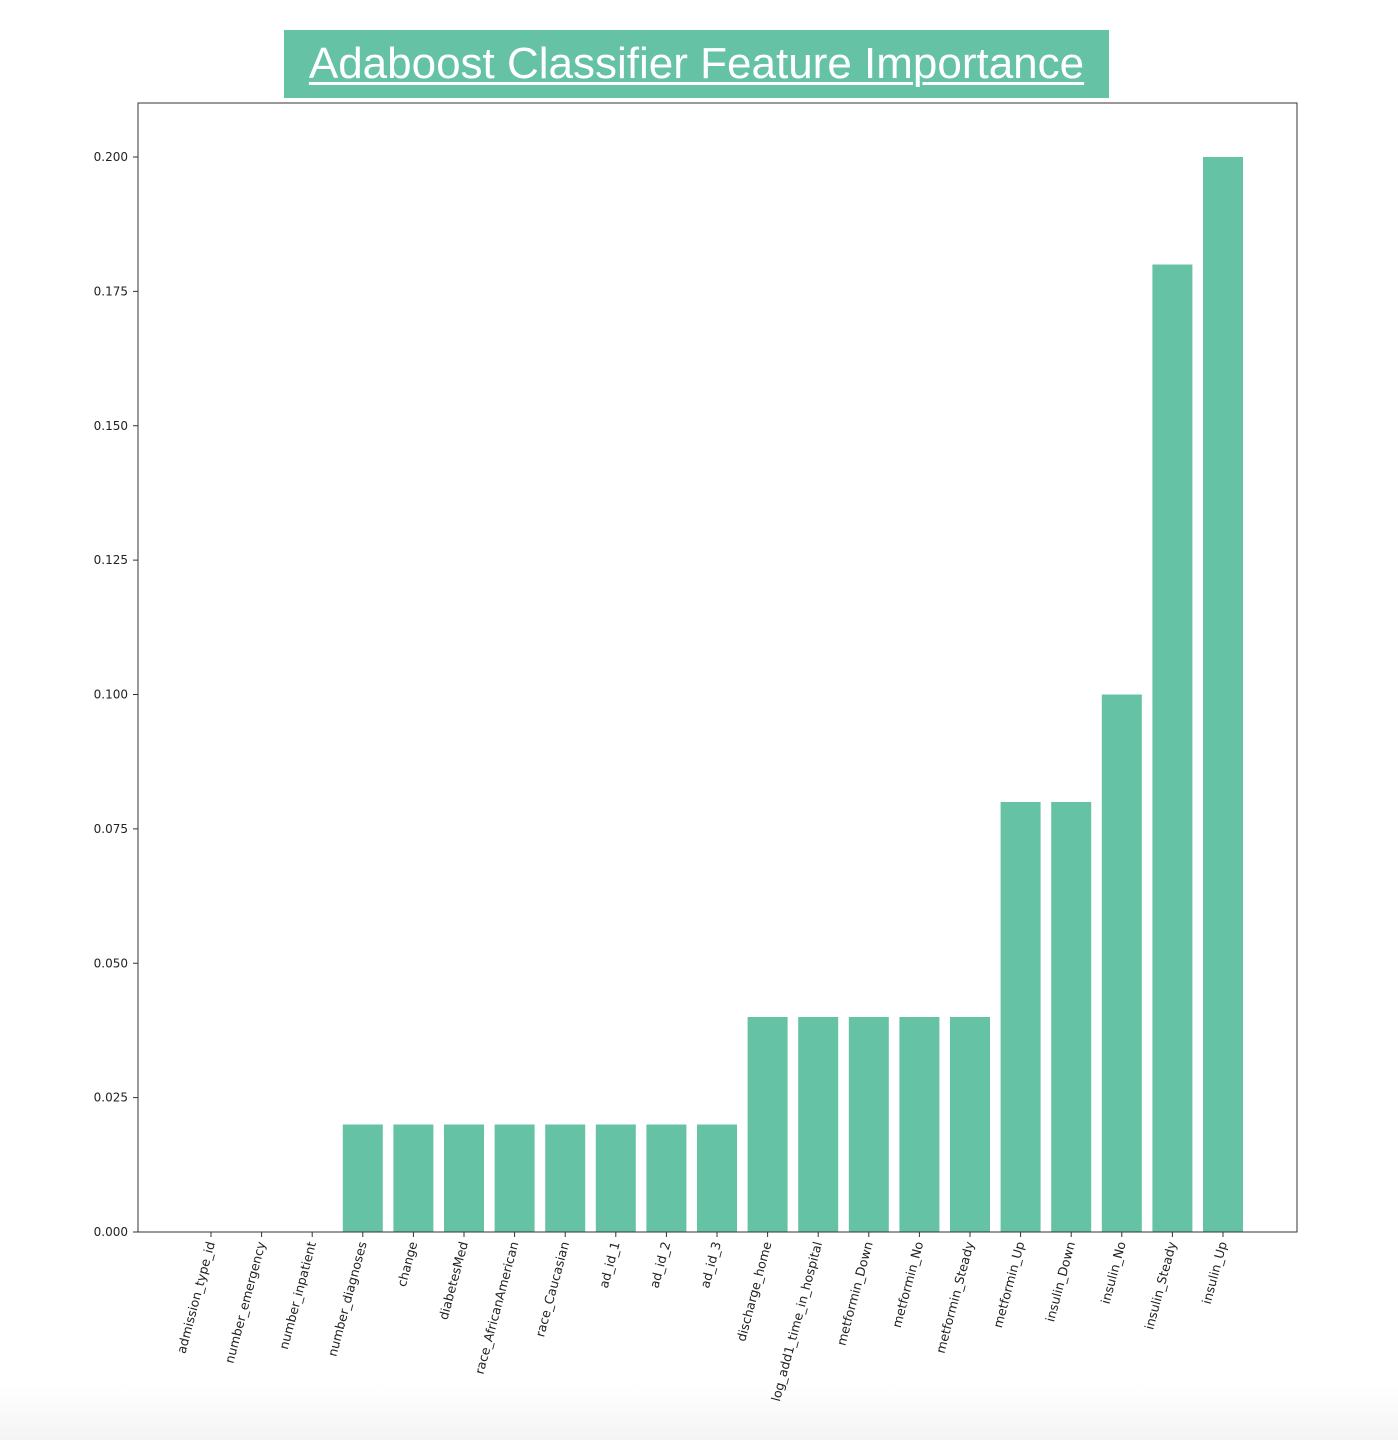 The image size is (1398, 1440). Describe the element at coordinates (955, 1297) in the screenshot. I see `x-tick-label: metformin_Steady` at that location.